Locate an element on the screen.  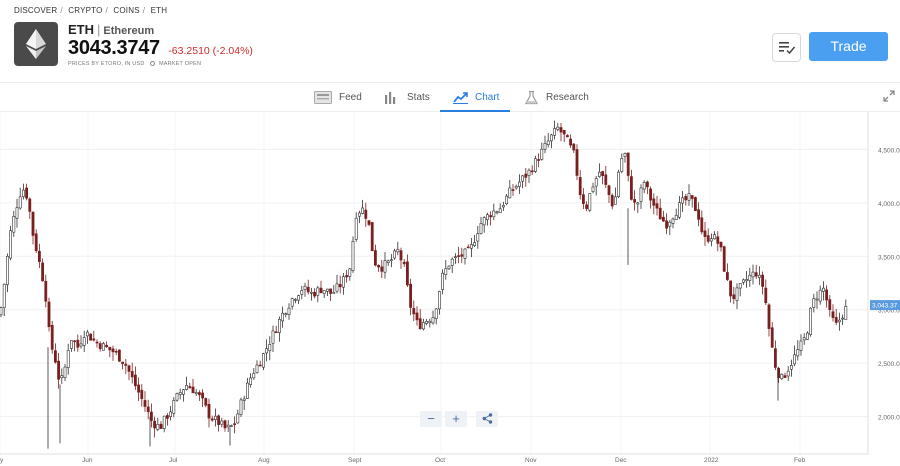
tab-bar: Feed Stats Chart Research is located at coordinates (450, 97).